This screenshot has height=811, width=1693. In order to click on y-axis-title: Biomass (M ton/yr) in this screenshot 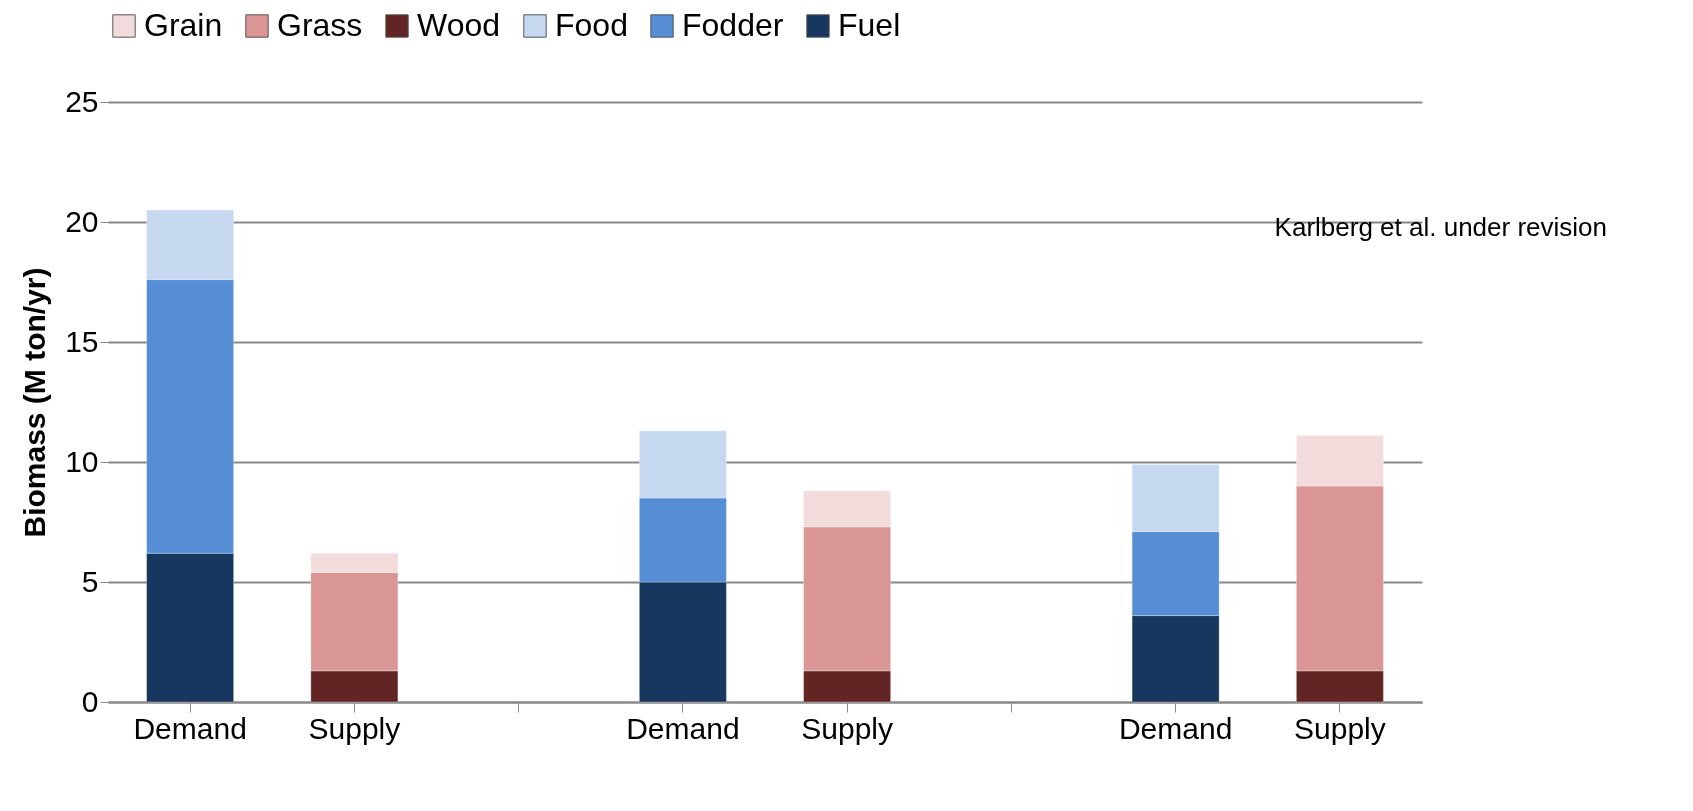, I will do `click(35, 402)`.